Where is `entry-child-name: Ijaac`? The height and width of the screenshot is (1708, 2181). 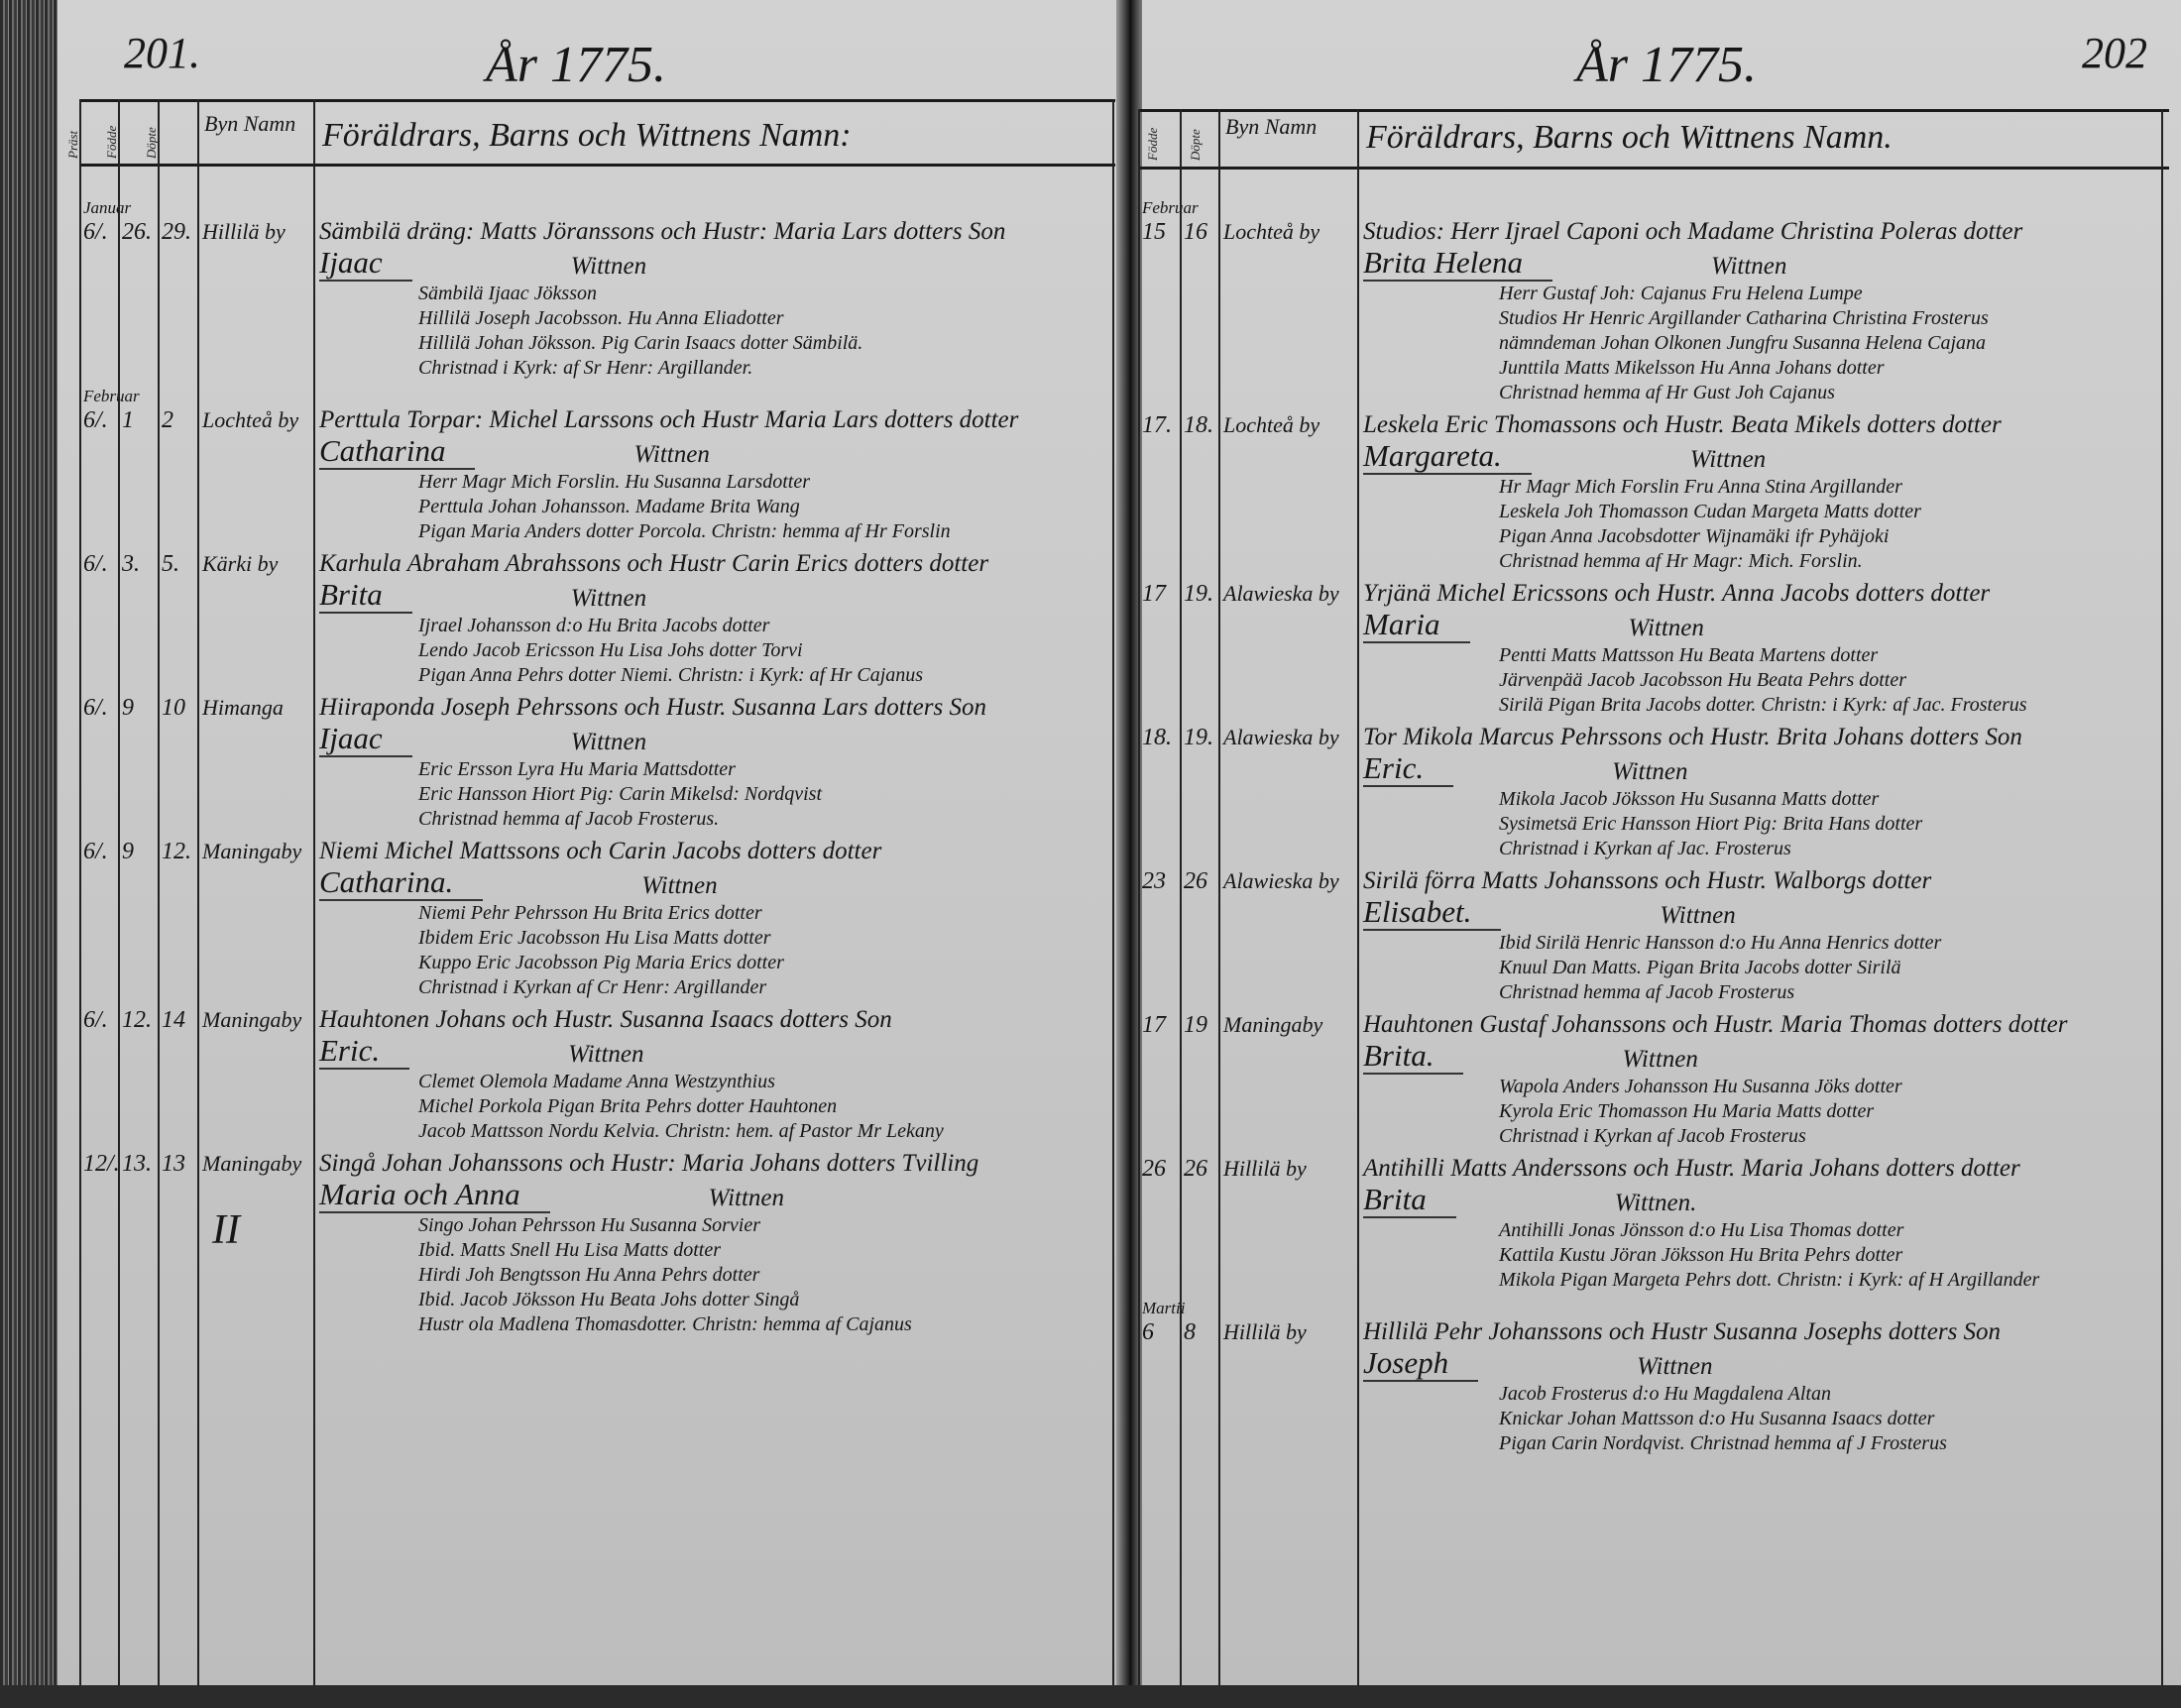
entry-child-name: Ijaac is located at coordinates (365, 264).